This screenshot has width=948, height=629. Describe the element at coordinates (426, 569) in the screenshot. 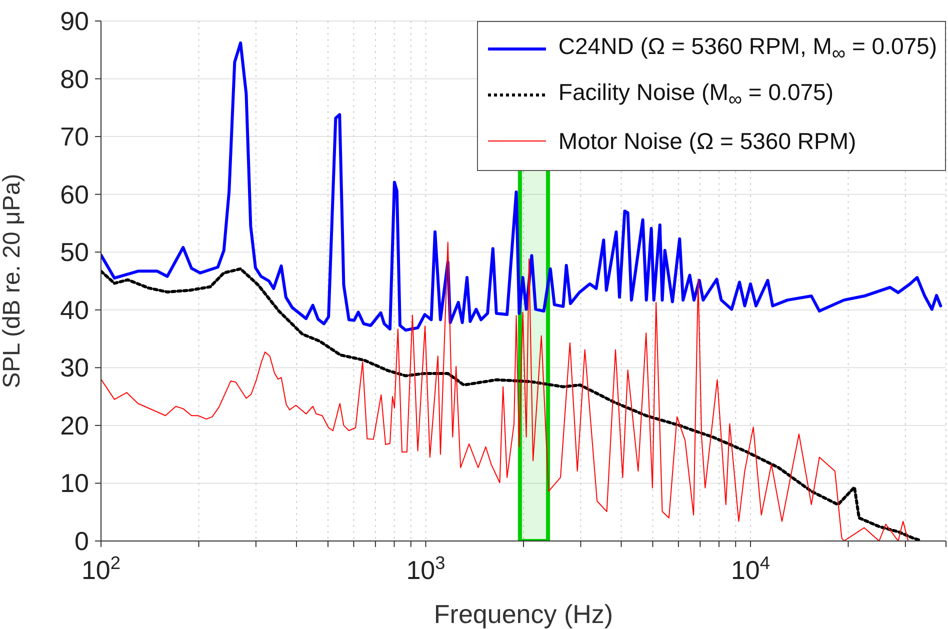

I see `x-tick-label: 10$^{3}$` at that location.